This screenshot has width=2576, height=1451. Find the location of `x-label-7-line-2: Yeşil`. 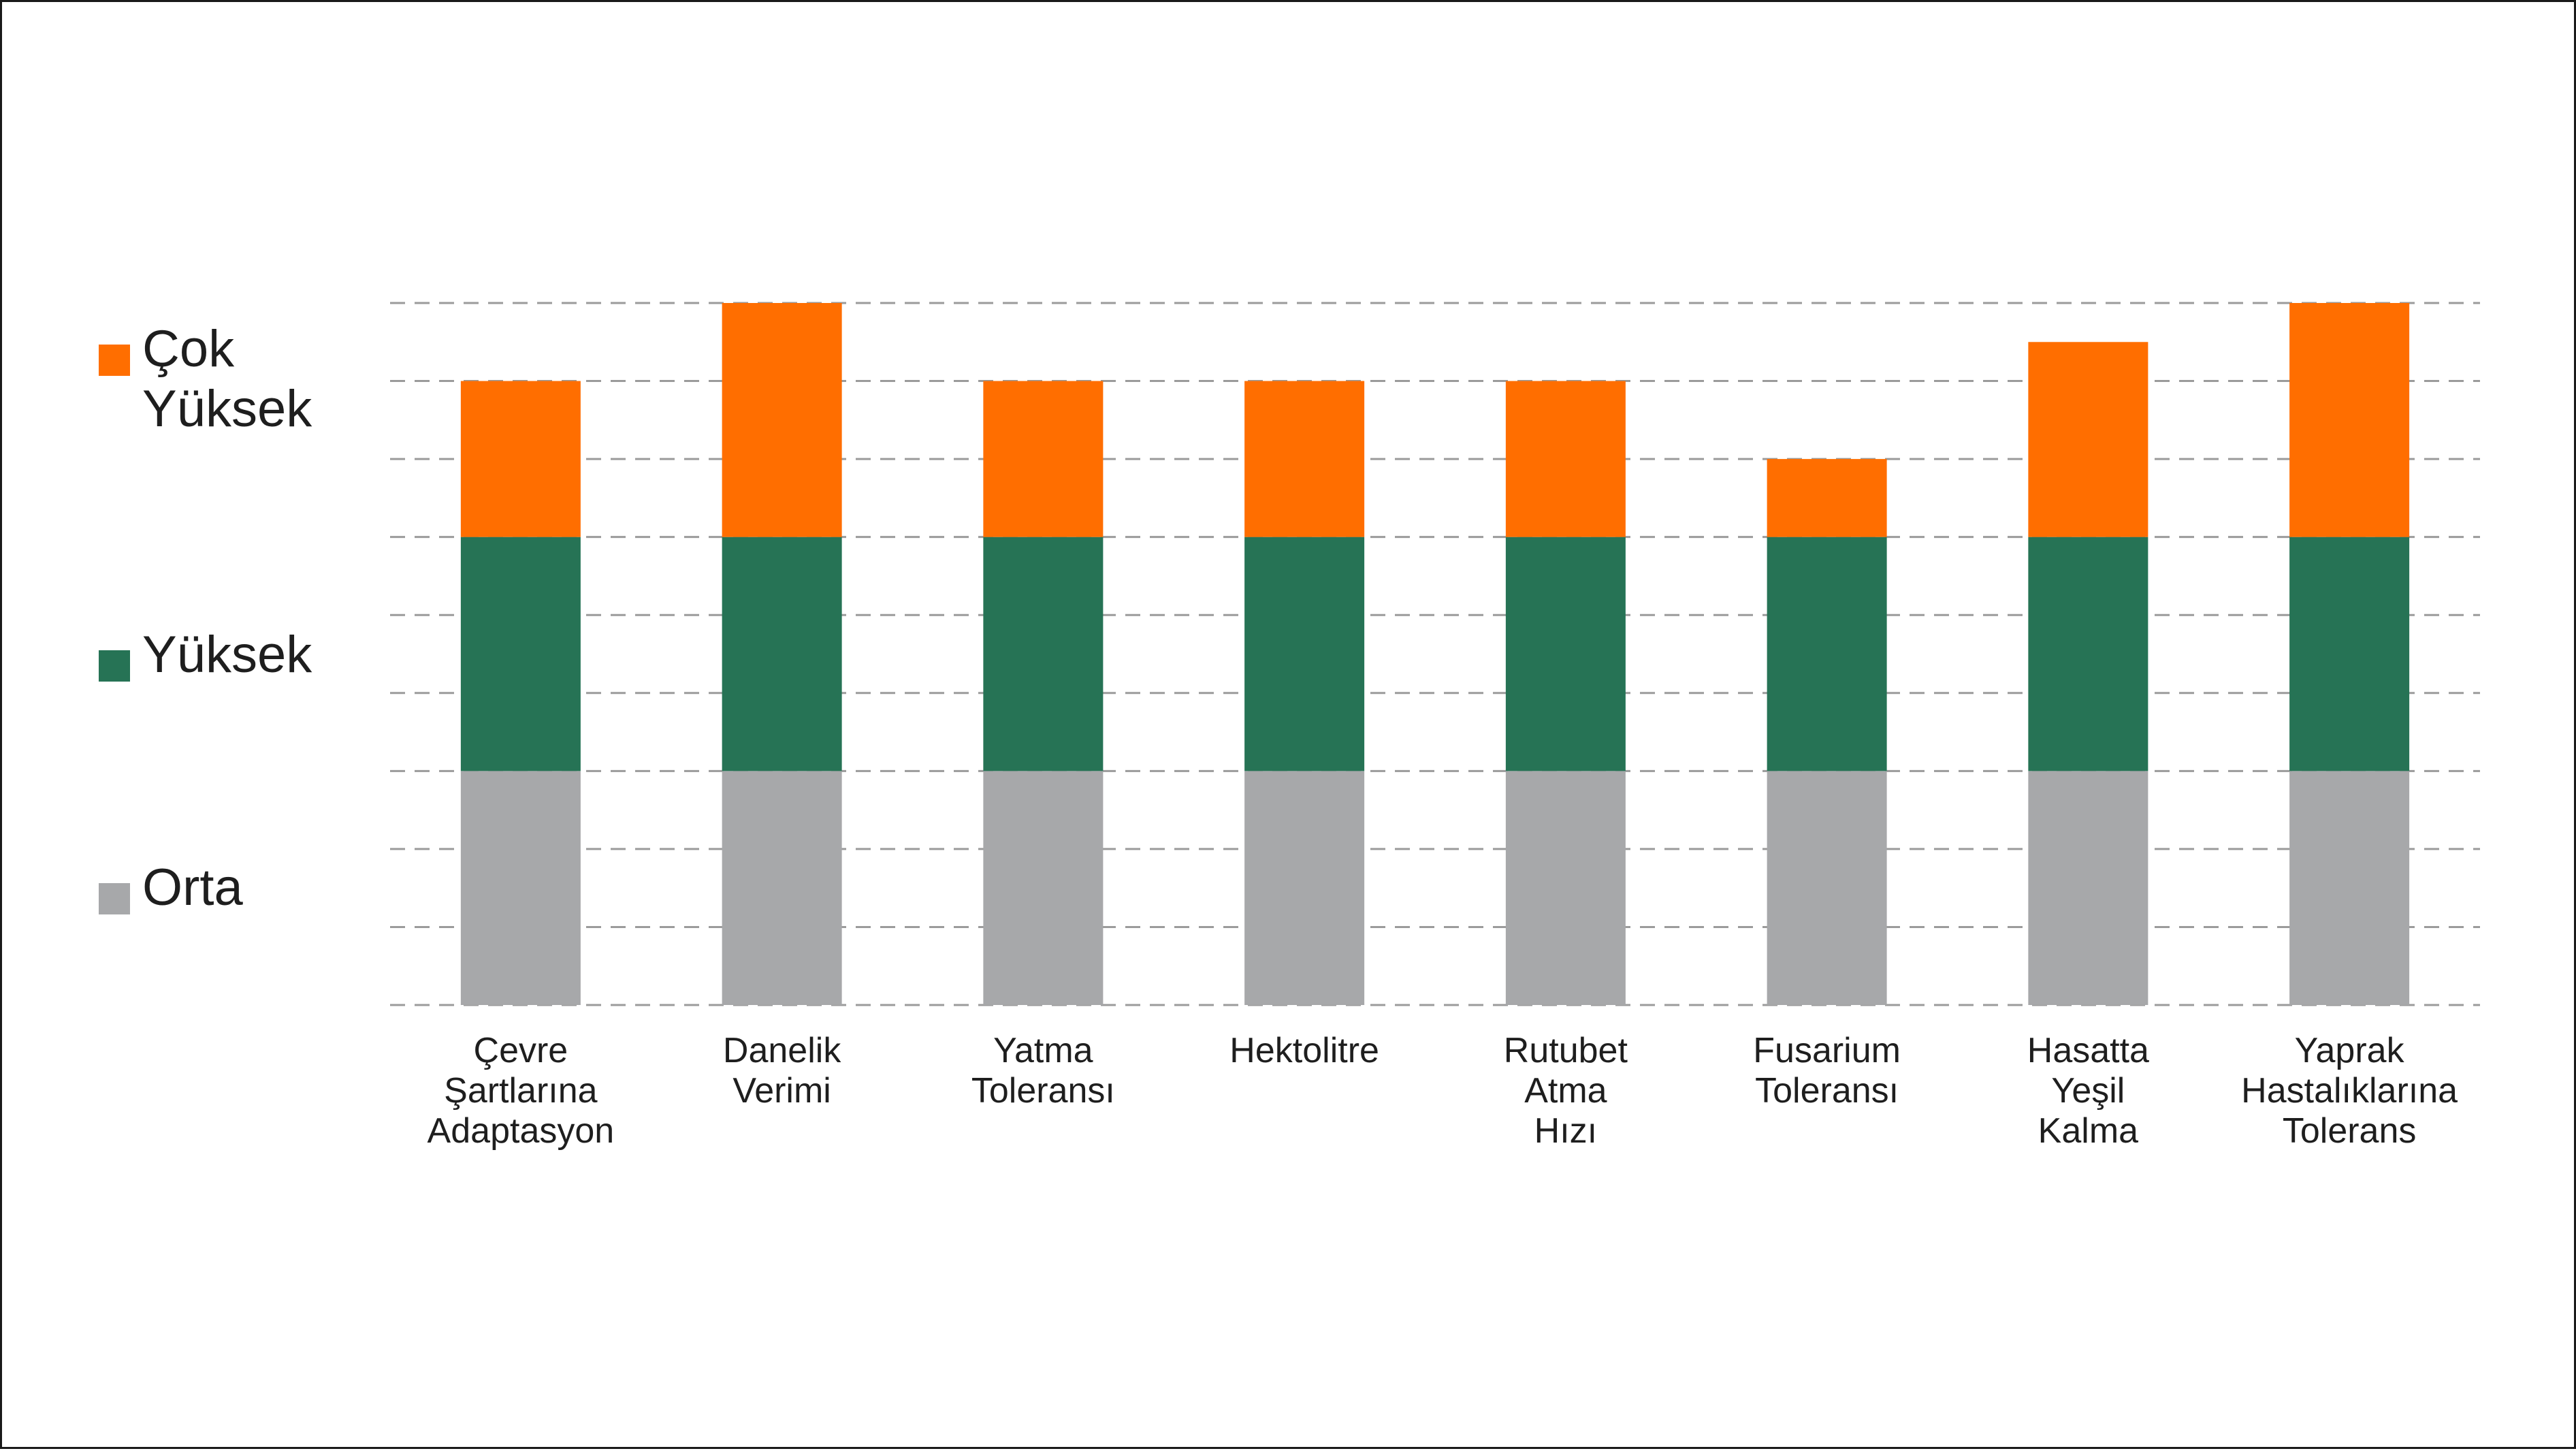

x-label-7-line-2: Yeşil is located at coordinates (2088, 1091).